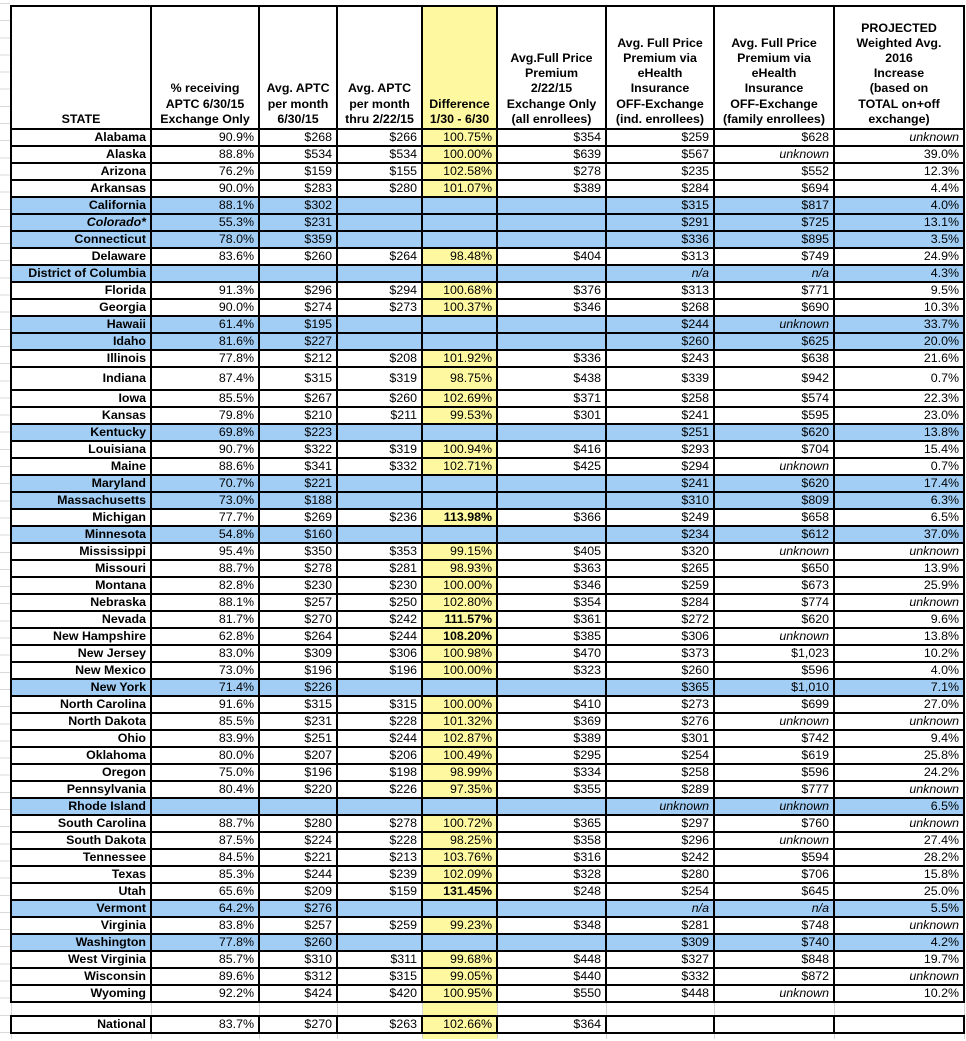 The height and width of the screenshot is (1041, 966). Describe the element at coordinates (379, 171) in the screenshot. I see `value-cell: $155` at that location.